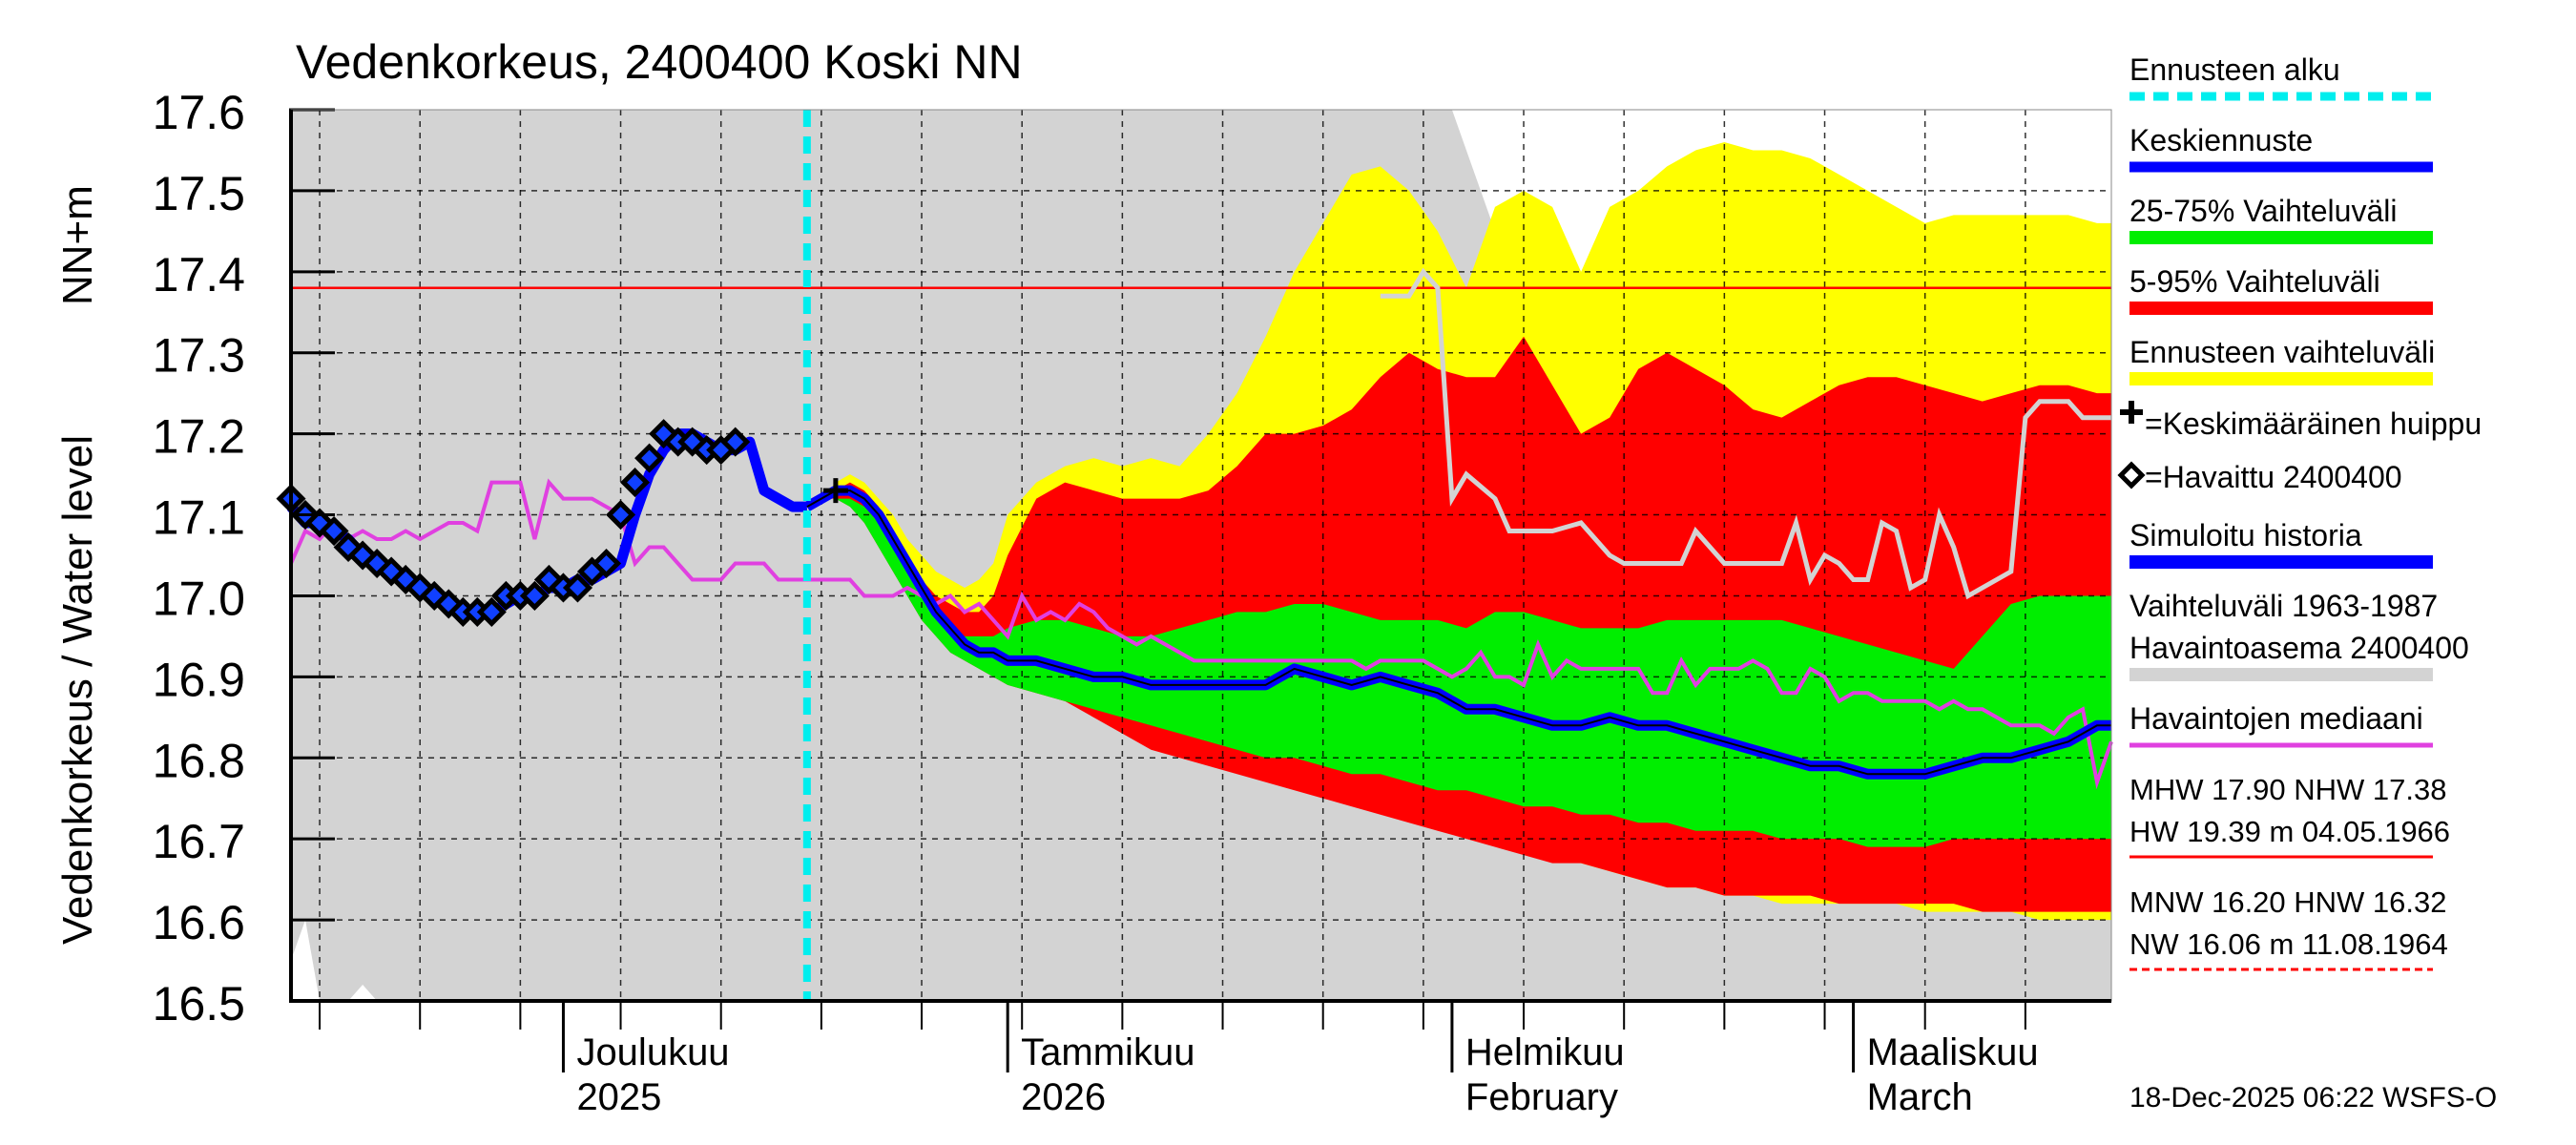  Describe the element at coordinates (1458, 633) in the screenshot. I see `mean-forecast-center-line` at that location.